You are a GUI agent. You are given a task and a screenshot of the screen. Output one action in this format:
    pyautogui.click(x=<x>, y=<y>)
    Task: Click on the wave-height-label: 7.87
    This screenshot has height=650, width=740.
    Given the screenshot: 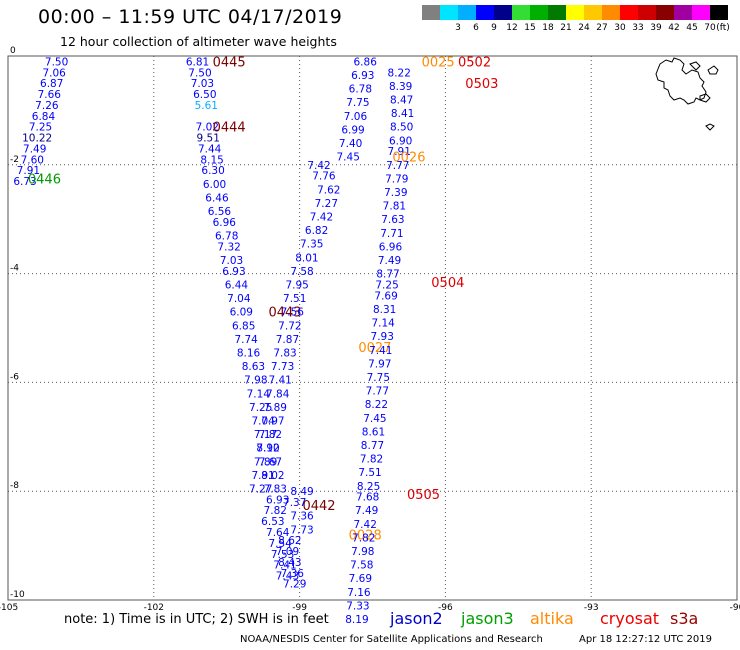 What is the action you would take?
    pyautogui.click(x=287, y=340)
    